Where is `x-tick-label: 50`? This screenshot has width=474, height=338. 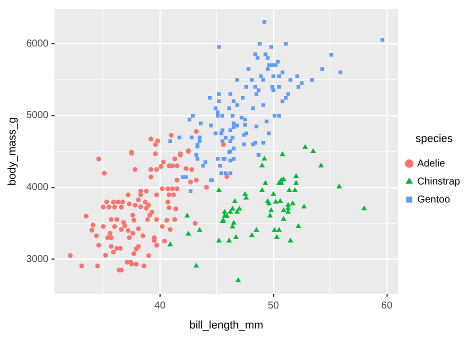
x-tick-label: 50 is located at coordinates (274, 306).